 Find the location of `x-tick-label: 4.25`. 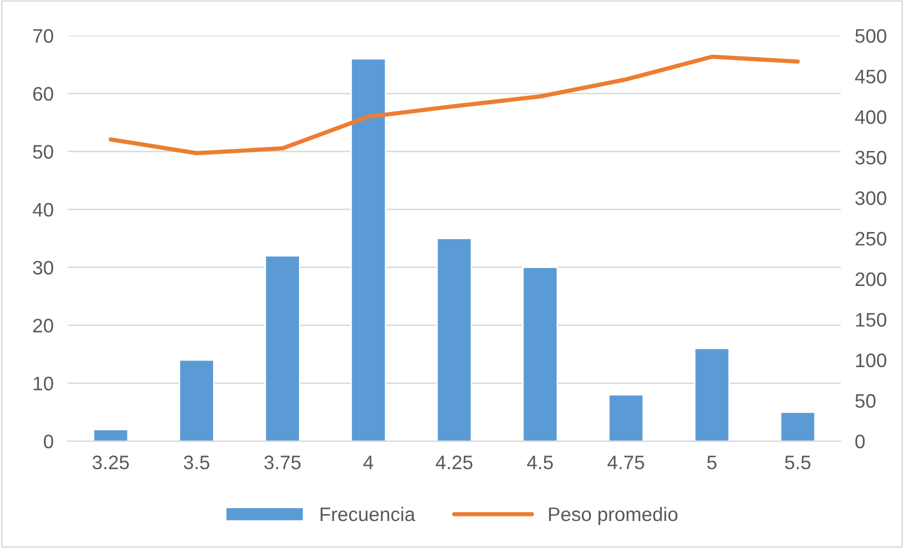

x-tick-label: 4.25 is located at coordinates (454, 463).